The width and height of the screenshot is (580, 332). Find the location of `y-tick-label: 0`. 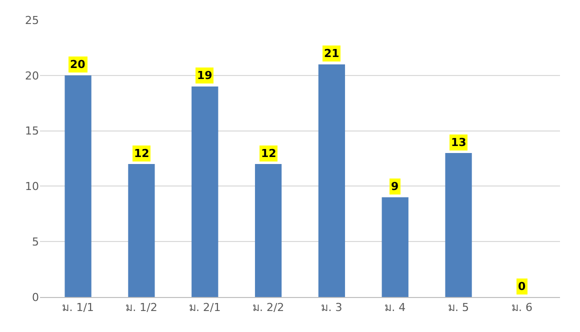

y-tick-label: 0 is located at coordinates (35, 297).